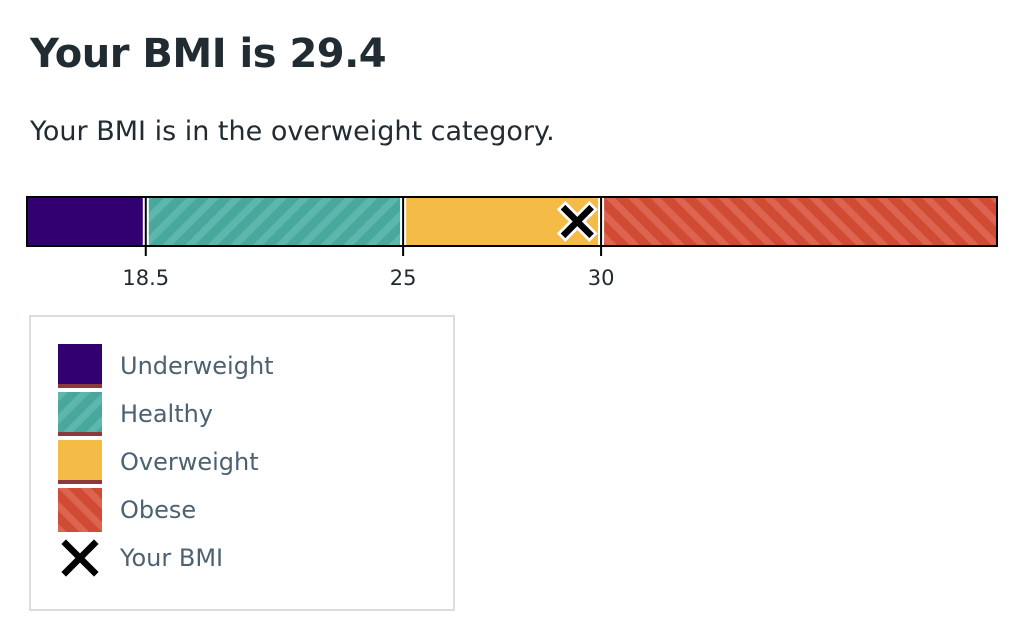 This screenshot has height=627, width=1024. What do you see at coordinates (145, 278) in the screenshot?
I see `tick-label: 18.5` at bounding box center [145, 278].